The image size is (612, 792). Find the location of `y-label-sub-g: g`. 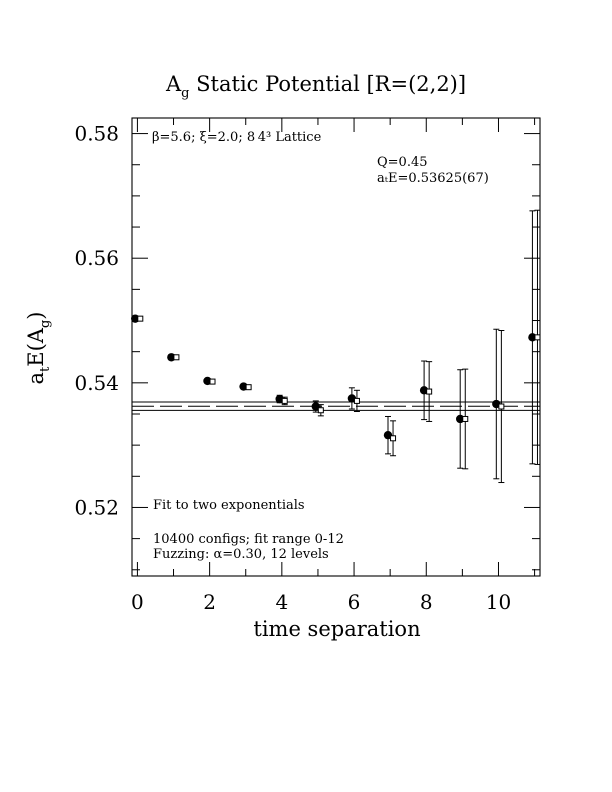

y-label-sub-g: g is located at coordinates (45, 324).